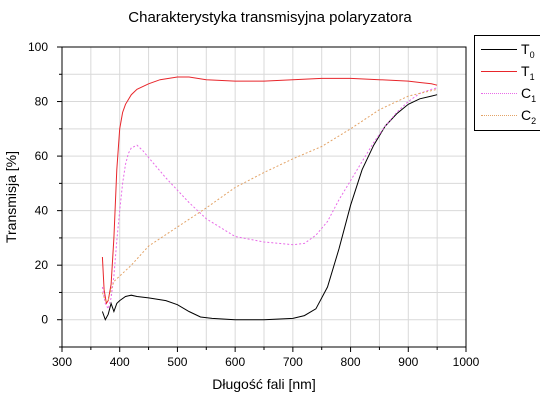 The width and height of the screenshot is (540, 400). I want to click on legend-label: C2, so click(529, 116).